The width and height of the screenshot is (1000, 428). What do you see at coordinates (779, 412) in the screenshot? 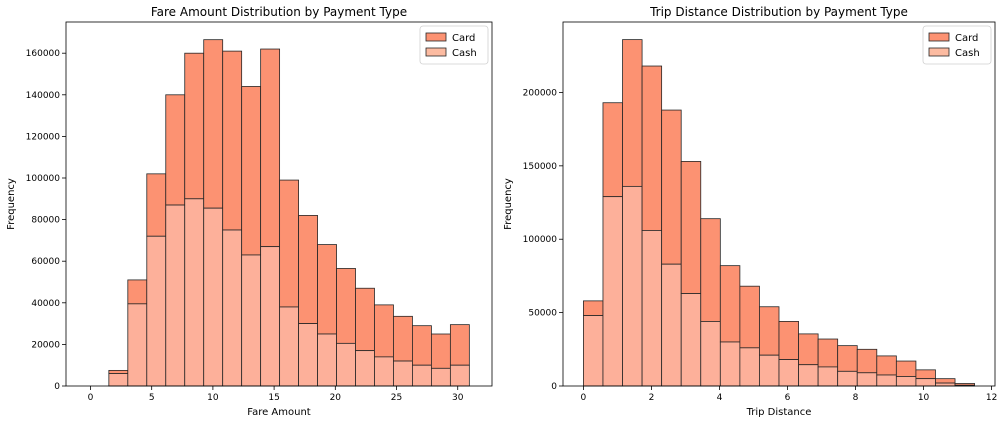
I see `x-axis-label: Trip Distance` at bounding box center [779, 412].